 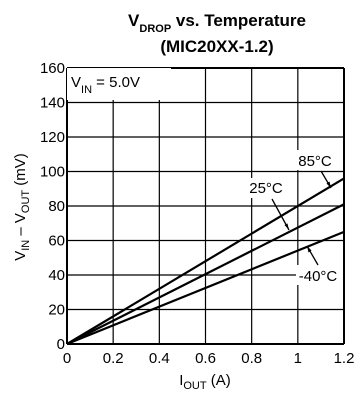 What do you see at coordinates (251, 358) in the screenshot?
I see `x-tick-label: 0.8` at bounding box center [251, 358].